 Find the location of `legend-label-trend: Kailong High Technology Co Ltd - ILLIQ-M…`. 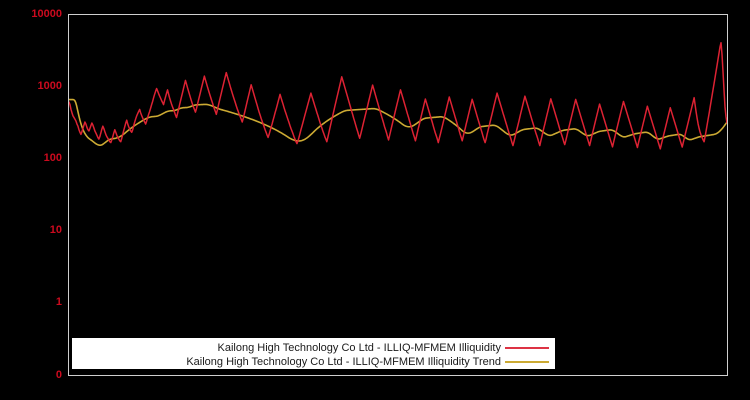

legend-label-trend: Kailong High Technology Co Ltd - ILLIQ-M… is located at coordinates (343, 361).